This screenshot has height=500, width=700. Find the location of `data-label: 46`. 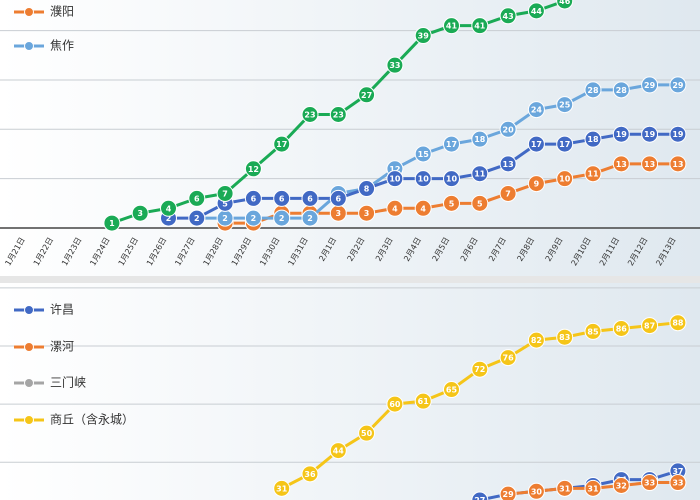

data-label: 46 is located at coordinates (565, 3).